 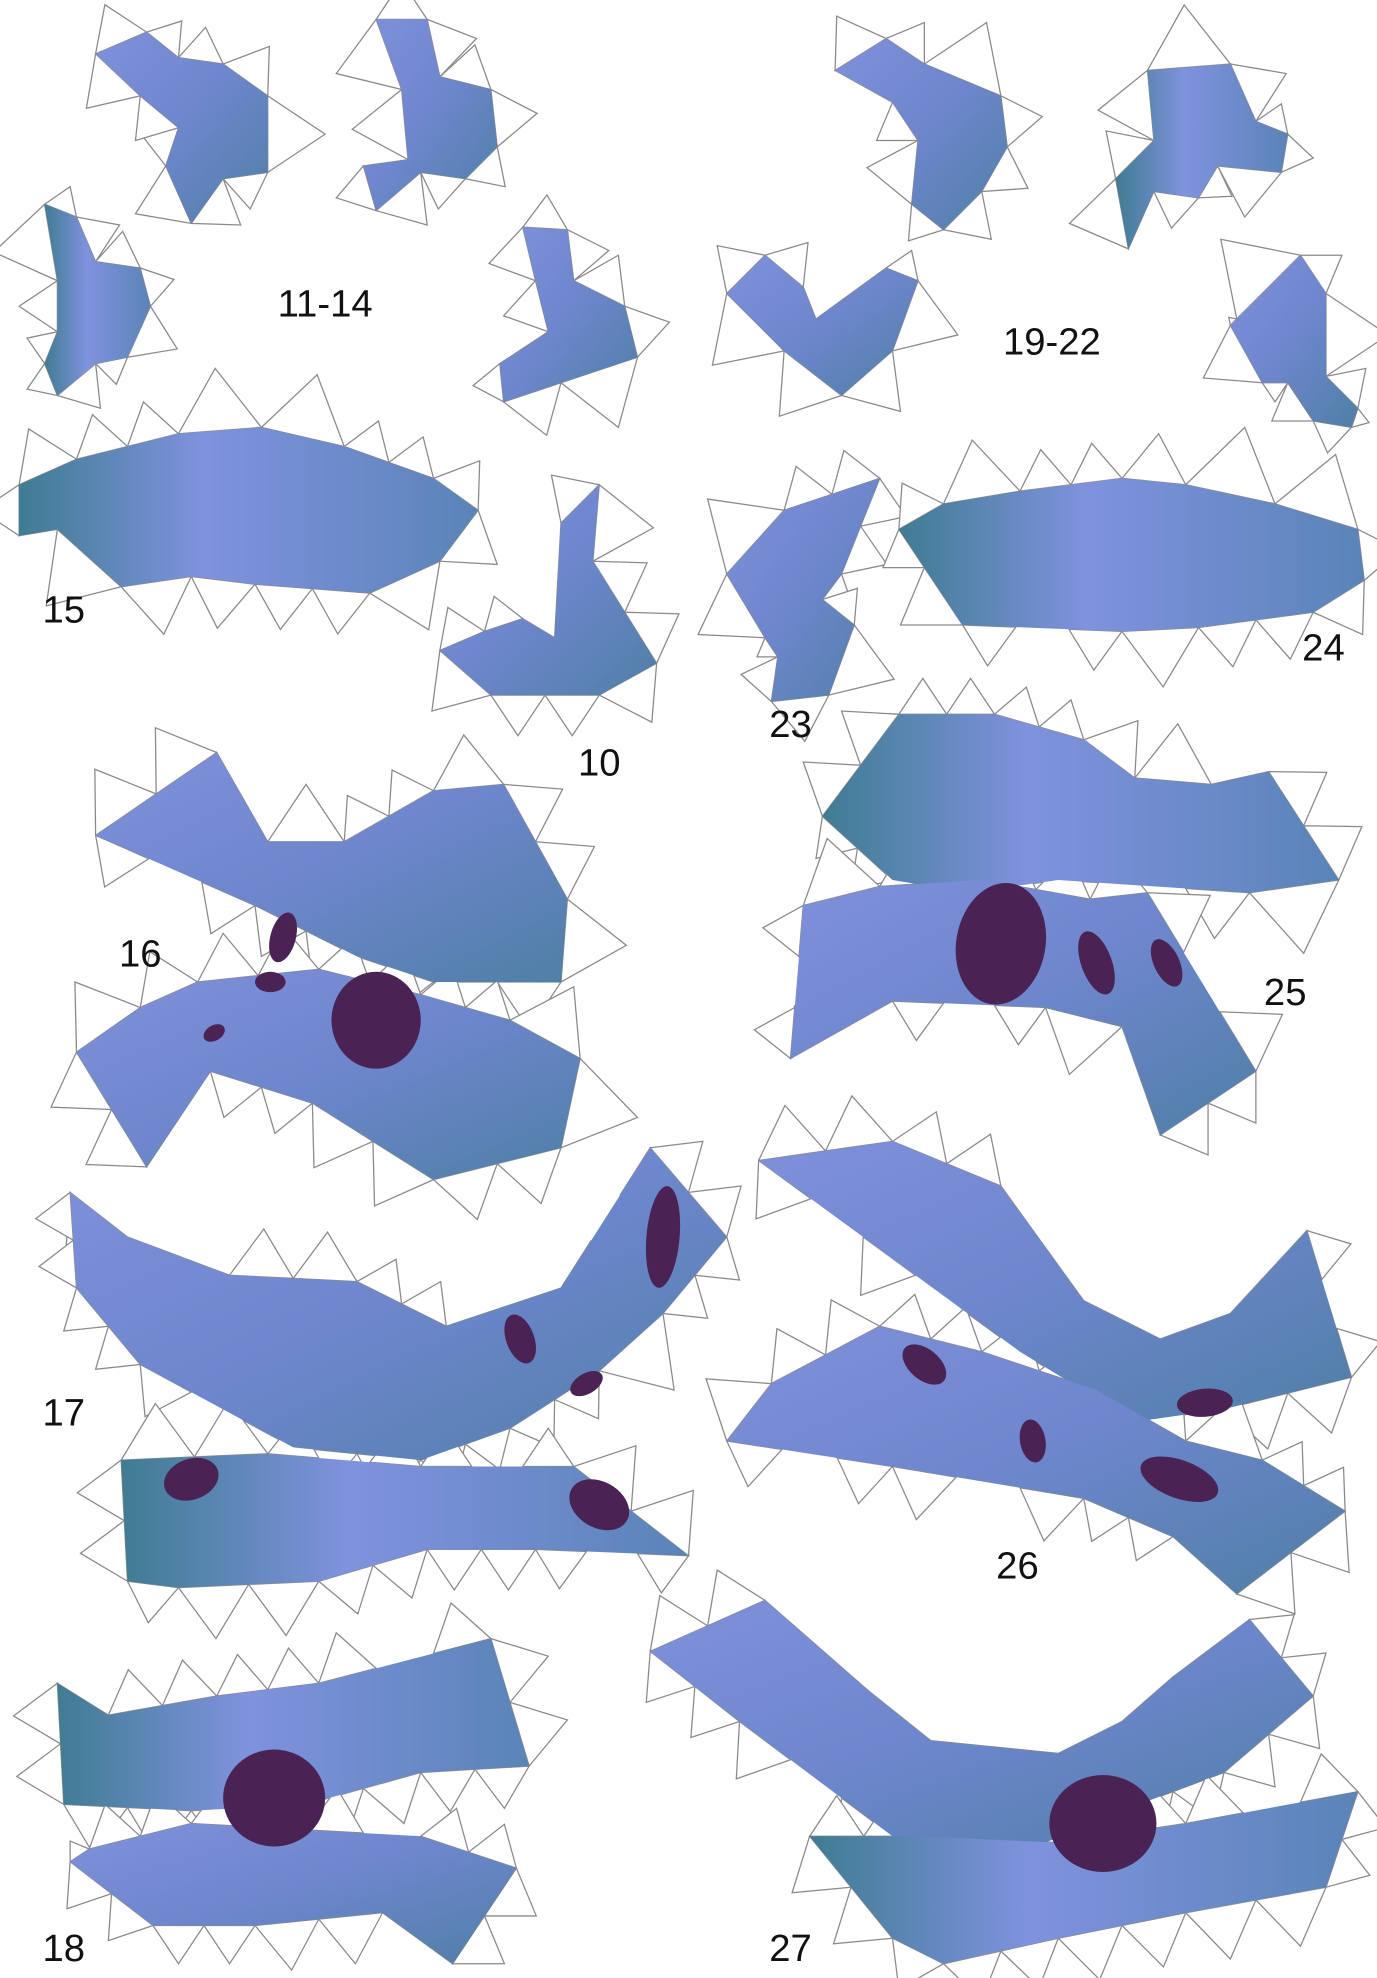 What do you see at coordinates (63, 1413) in the screenshot?
I see `part-label: 17` at bounding box center [63, 1413].